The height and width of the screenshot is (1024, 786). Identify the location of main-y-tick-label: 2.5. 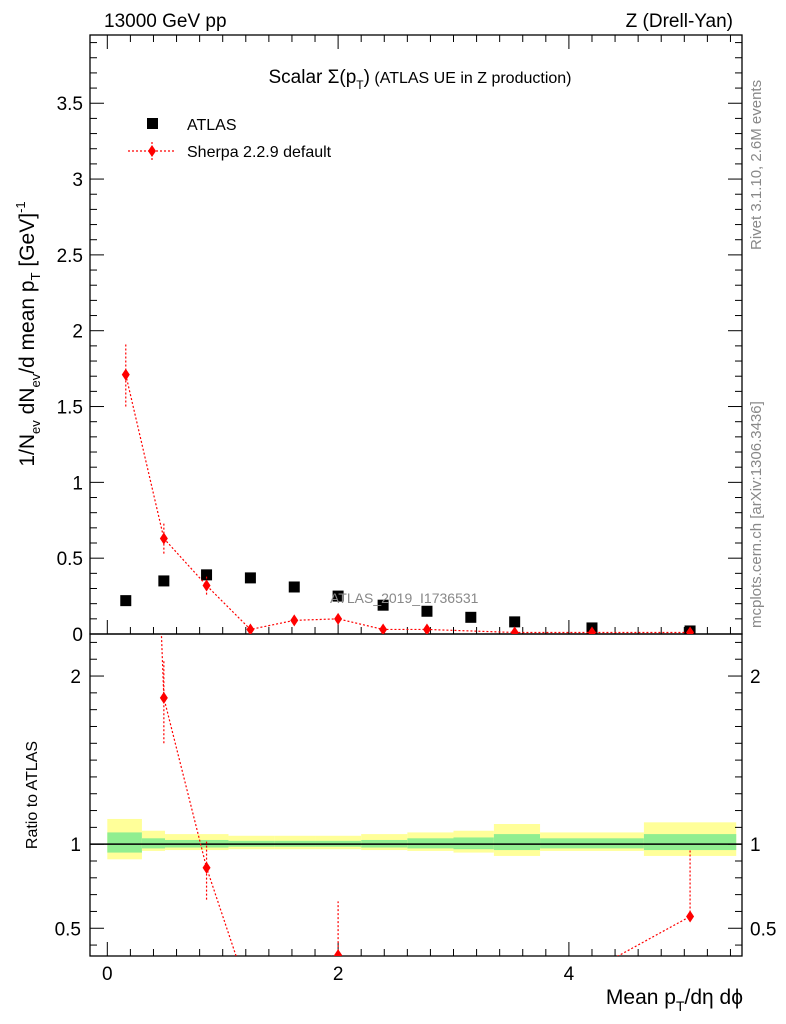
(70, 256).